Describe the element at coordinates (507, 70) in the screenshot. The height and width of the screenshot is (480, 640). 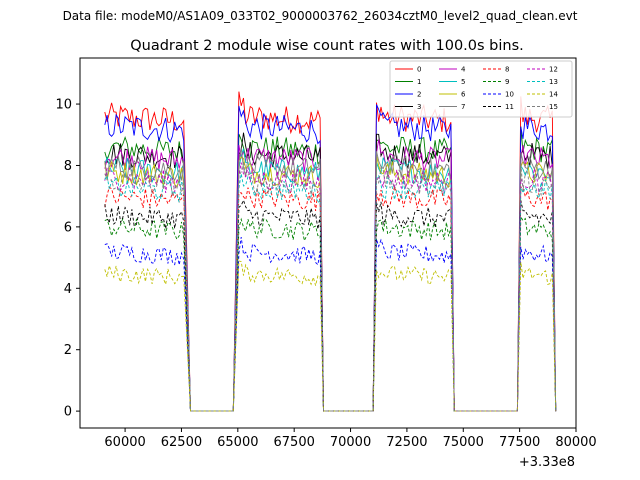
I see `legend-label-8: 8` at that location.